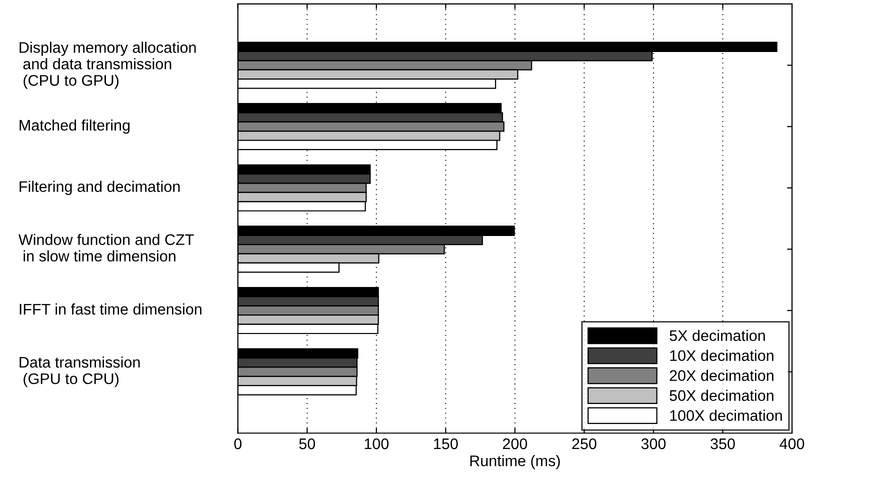 The image size is (881, 495). Describe the element at coordinates (515, 444) in the screenshot. I see `x-tick-label: 200` at that location.